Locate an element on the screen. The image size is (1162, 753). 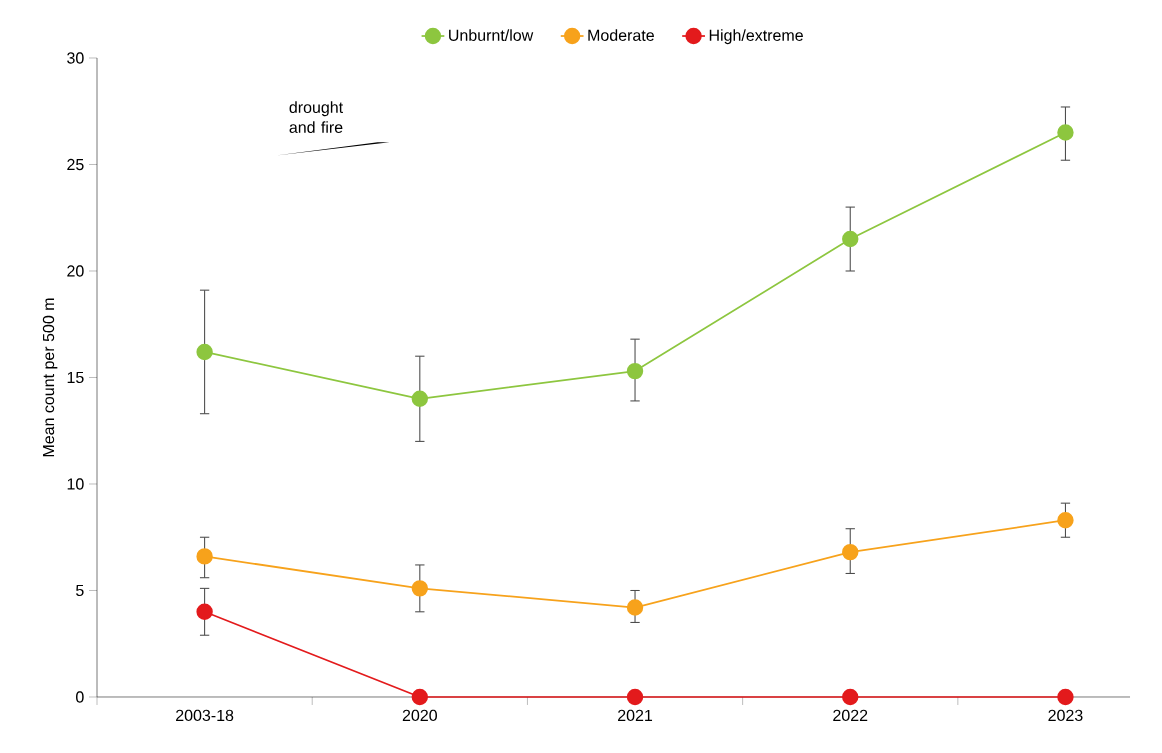
y-tick-label: 5 is located at coordinates (80, 590).